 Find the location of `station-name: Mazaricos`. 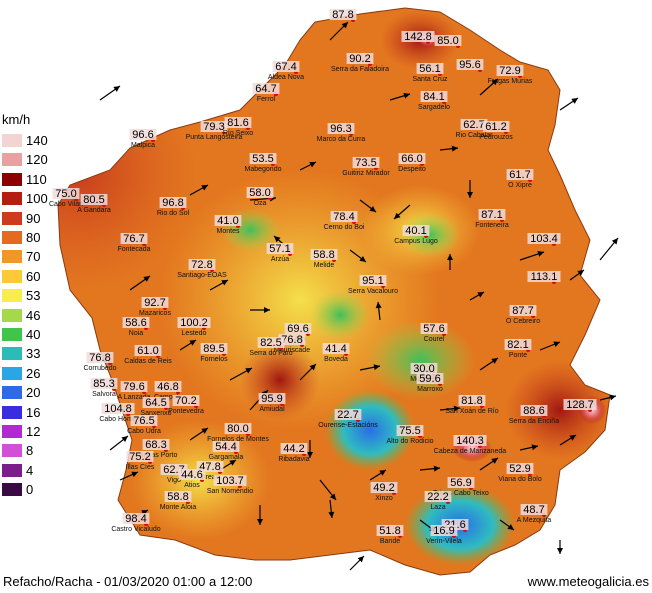

station-name: Mazaricos is located at coordinates (155, 313).